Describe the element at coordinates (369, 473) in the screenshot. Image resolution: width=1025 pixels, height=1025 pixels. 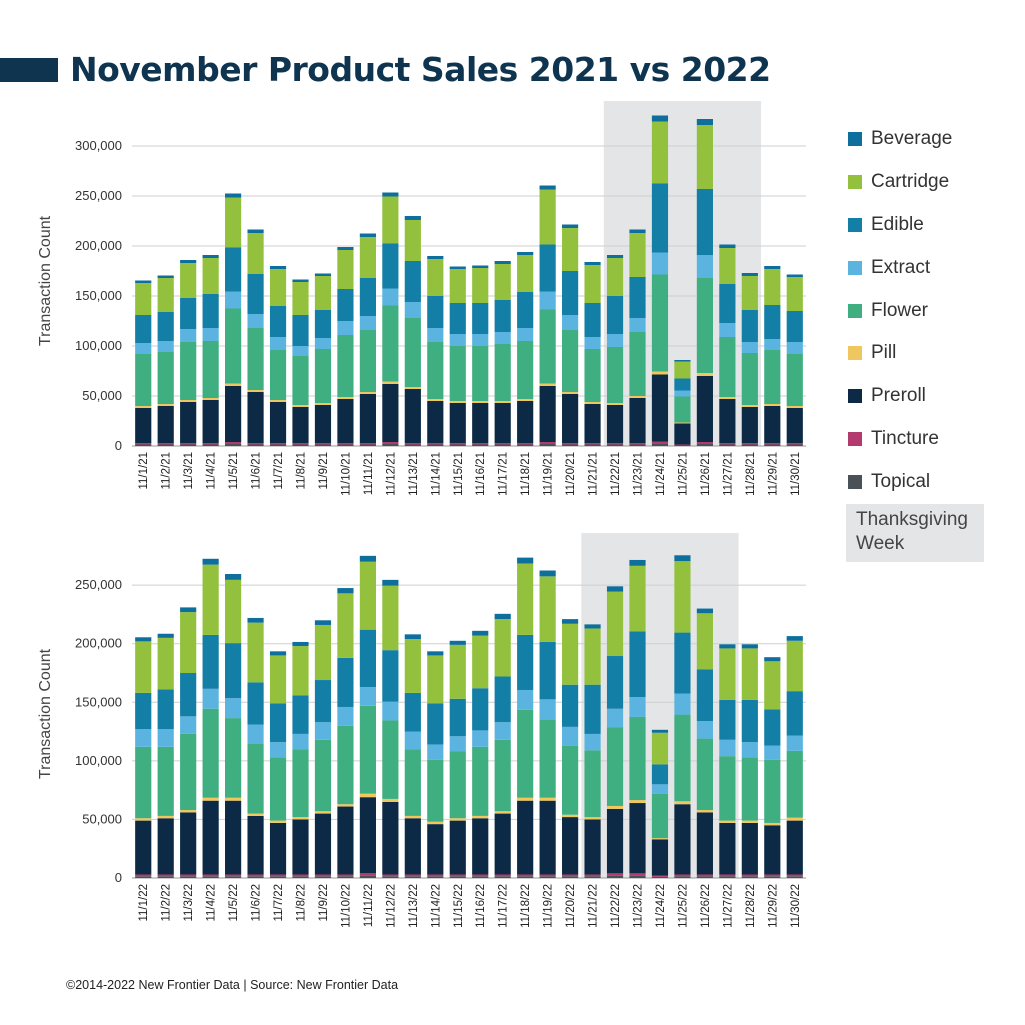
I see `x-tick-label: 11/11/21` at that location.